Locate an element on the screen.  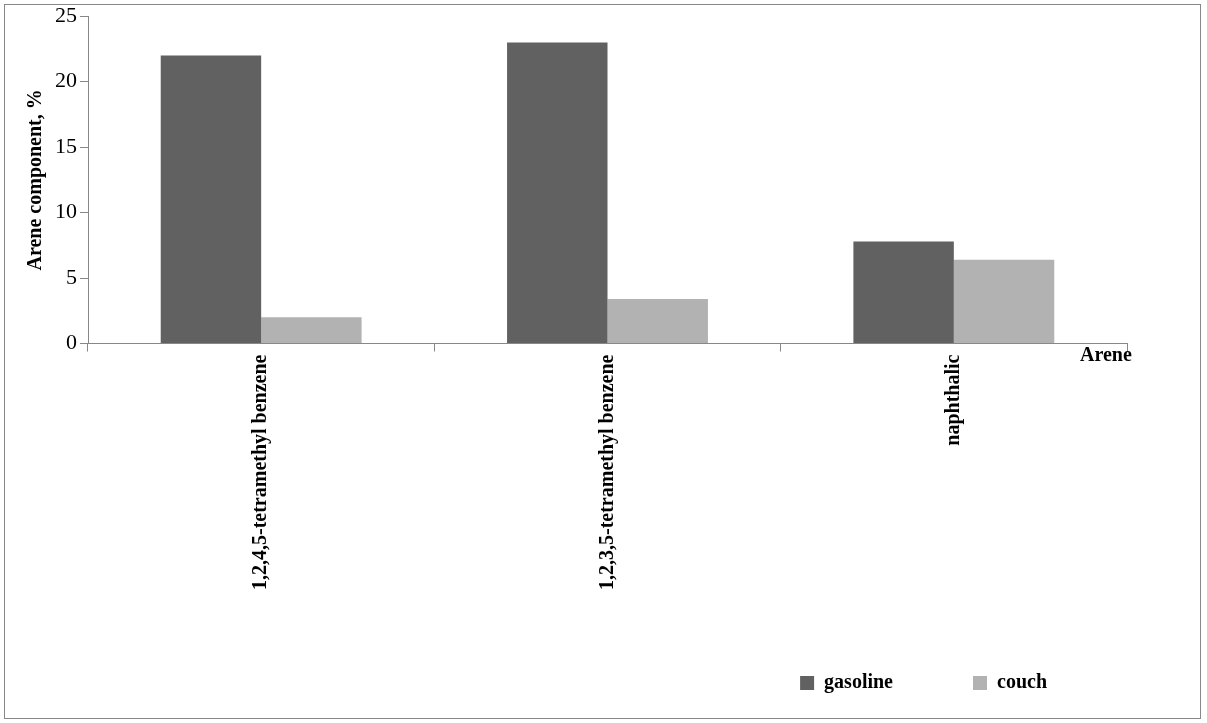
x-axis-title: Arene is located at coordinates (1106, 354).